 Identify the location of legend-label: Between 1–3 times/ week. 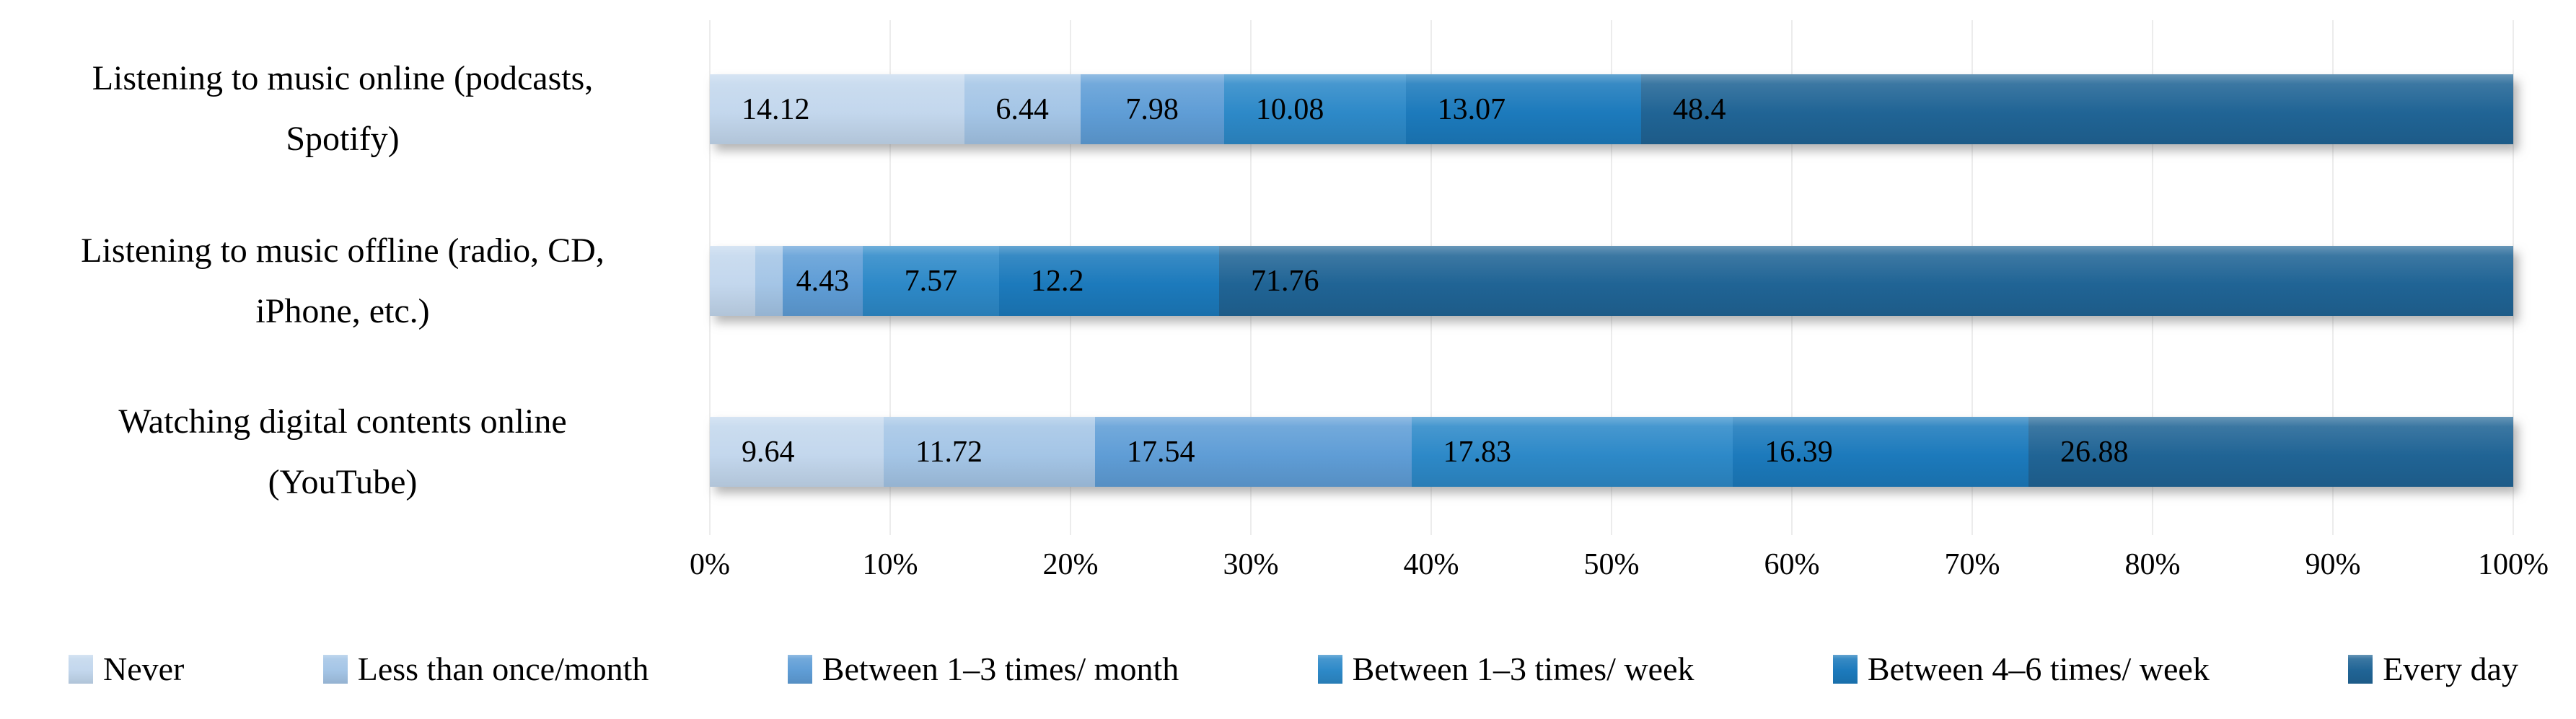
(1523, 668).